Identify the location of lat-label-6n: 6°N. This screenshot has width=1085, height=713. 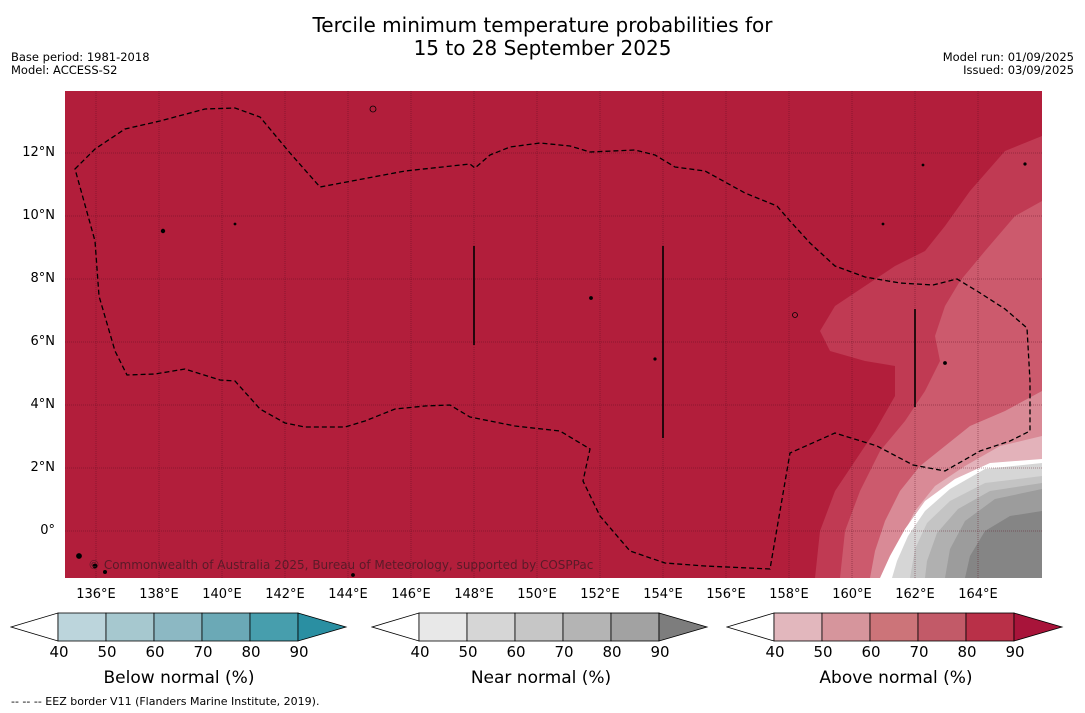
(43, 341).